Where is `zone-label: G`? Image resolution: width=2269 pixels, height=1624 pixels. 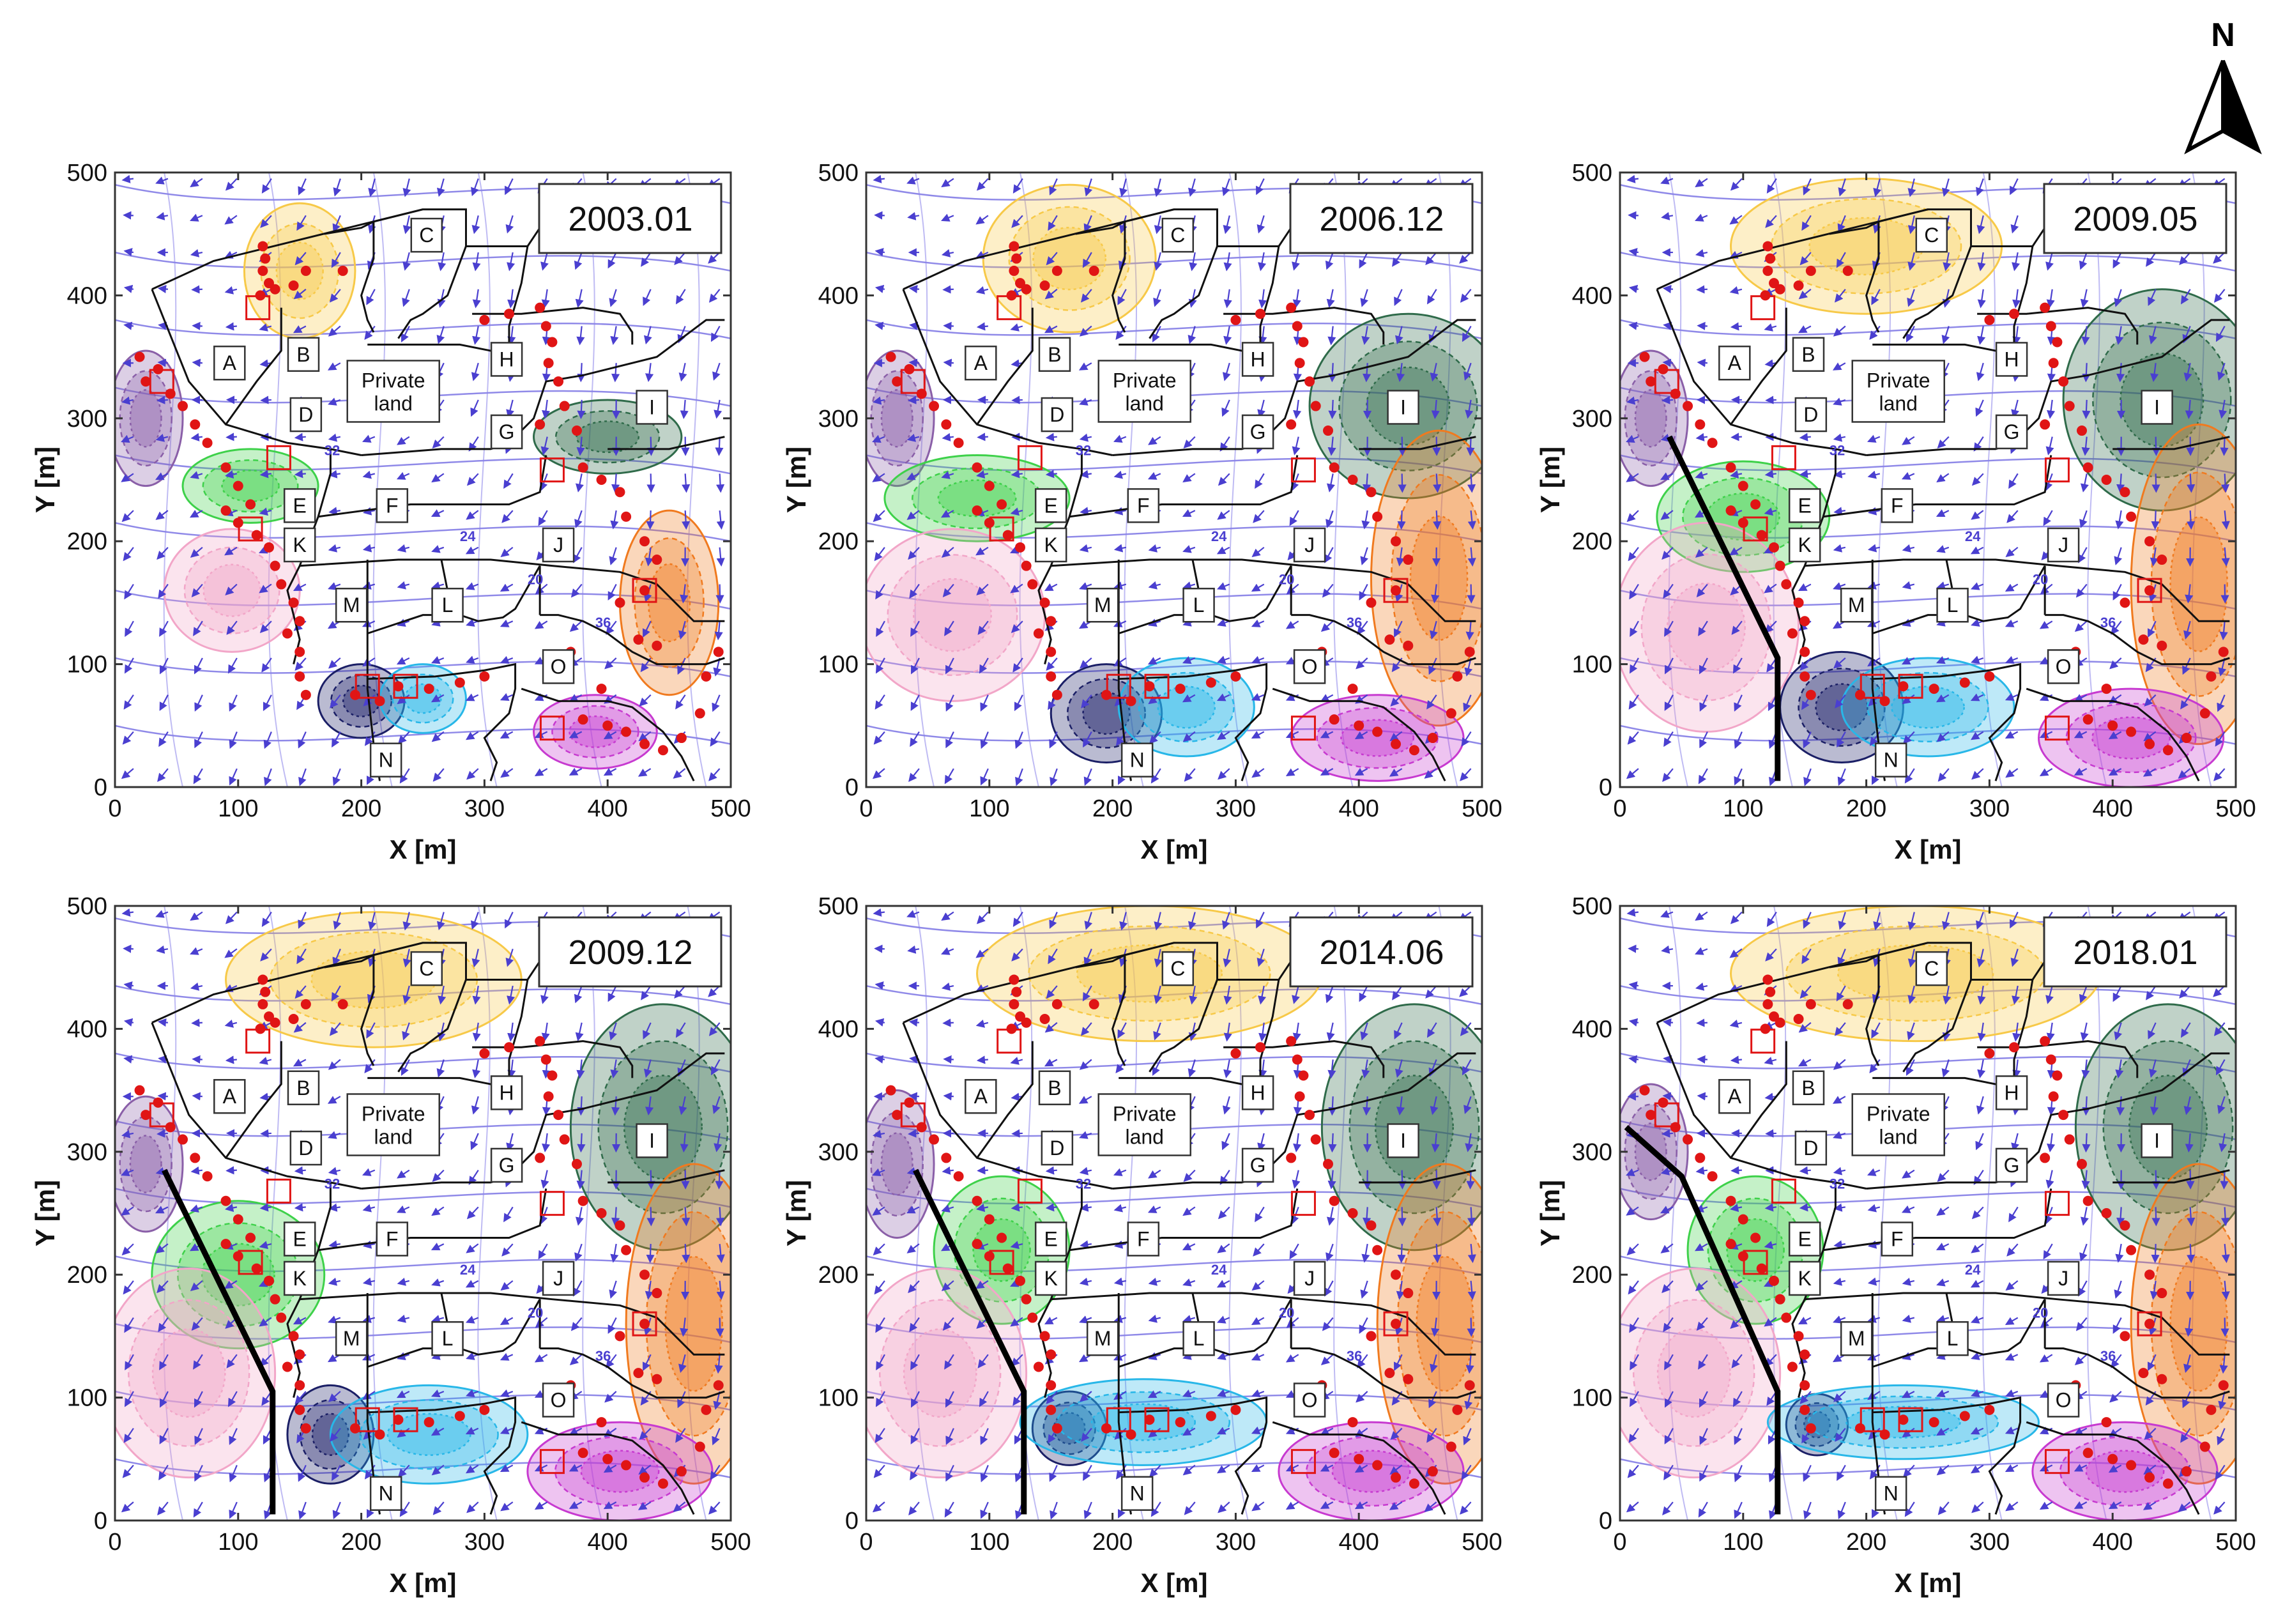 zone-label: G is located at coordinates (1258, 1166).